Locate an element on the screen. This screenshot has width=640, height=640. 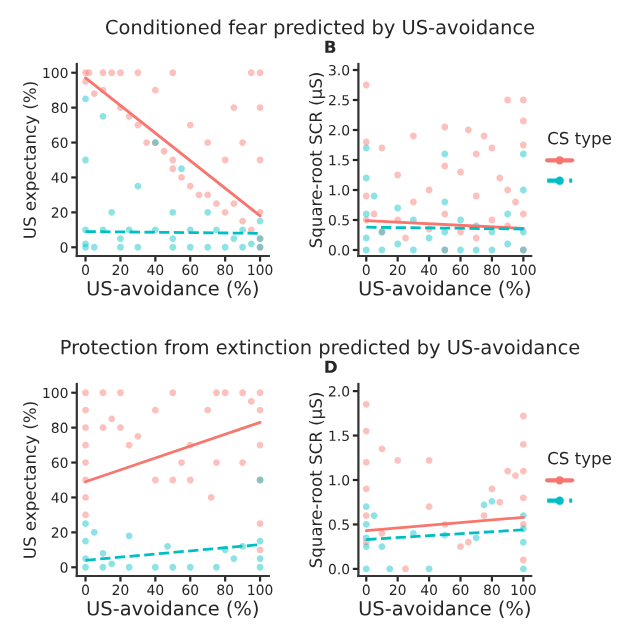
text: Protection from extinction predicted by US-avoidance is located at coordinates (320, 349).